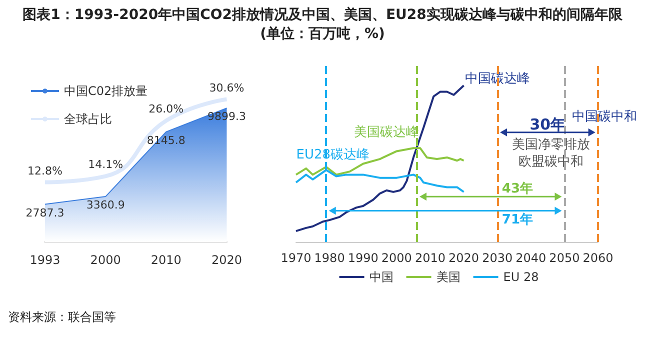 Image resolution: width=645 pixels, height=339 pixels. I want to click on annotation: 71年, so click(518, 220).